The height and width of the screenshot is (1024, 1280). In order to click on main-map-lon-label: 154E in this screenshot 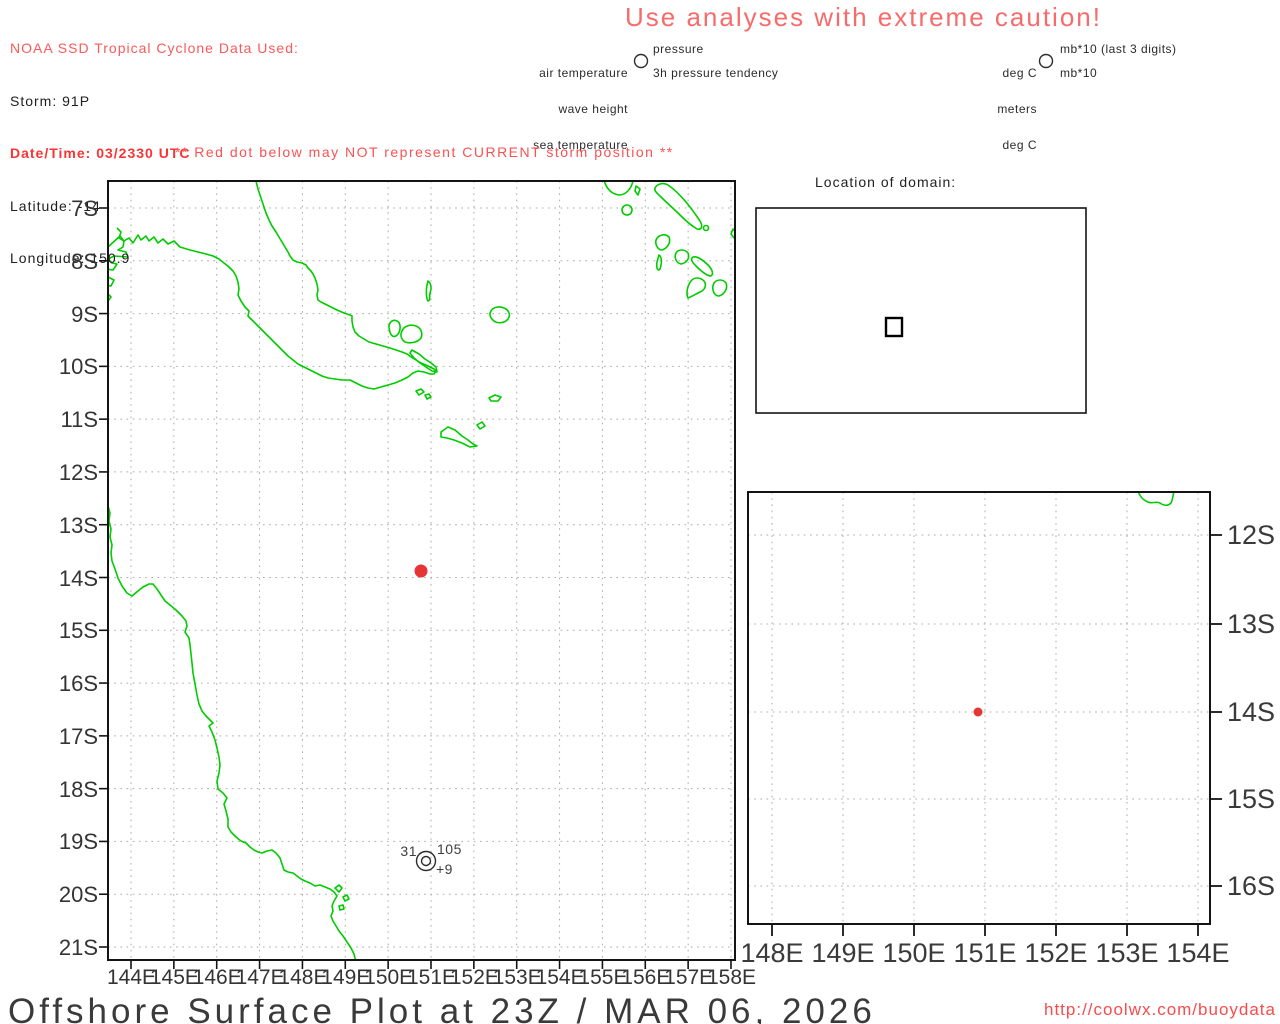, I will do `click(560, 977)`.